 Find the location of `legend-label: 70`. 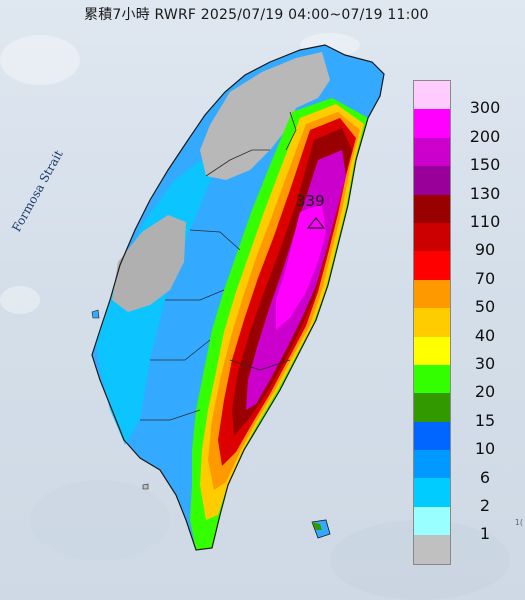

legend-label: 70 is located at coordinates (485, 278).